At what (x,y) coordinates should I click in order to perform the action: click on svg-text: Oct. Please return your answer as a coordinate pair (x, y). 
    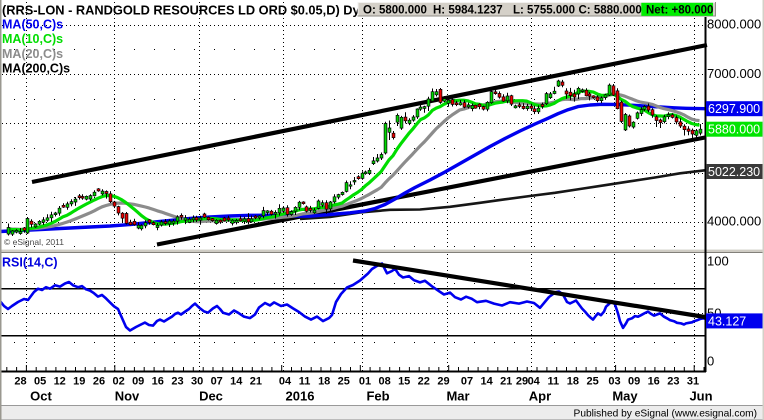
    Looking at the image, I should click on (41, 396).